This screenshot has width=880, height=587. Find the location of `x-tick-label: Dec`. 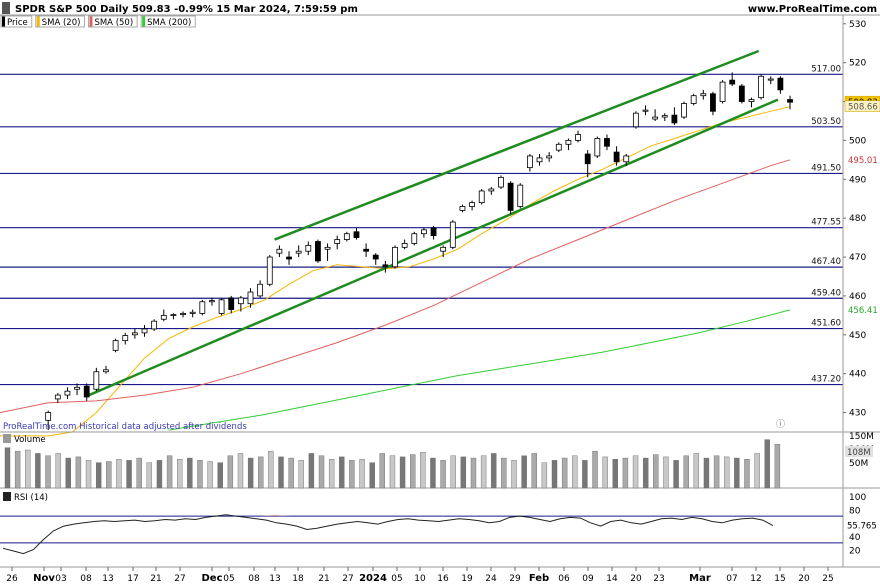

x-tick-label: Dec is located at coordinates (211, 578).